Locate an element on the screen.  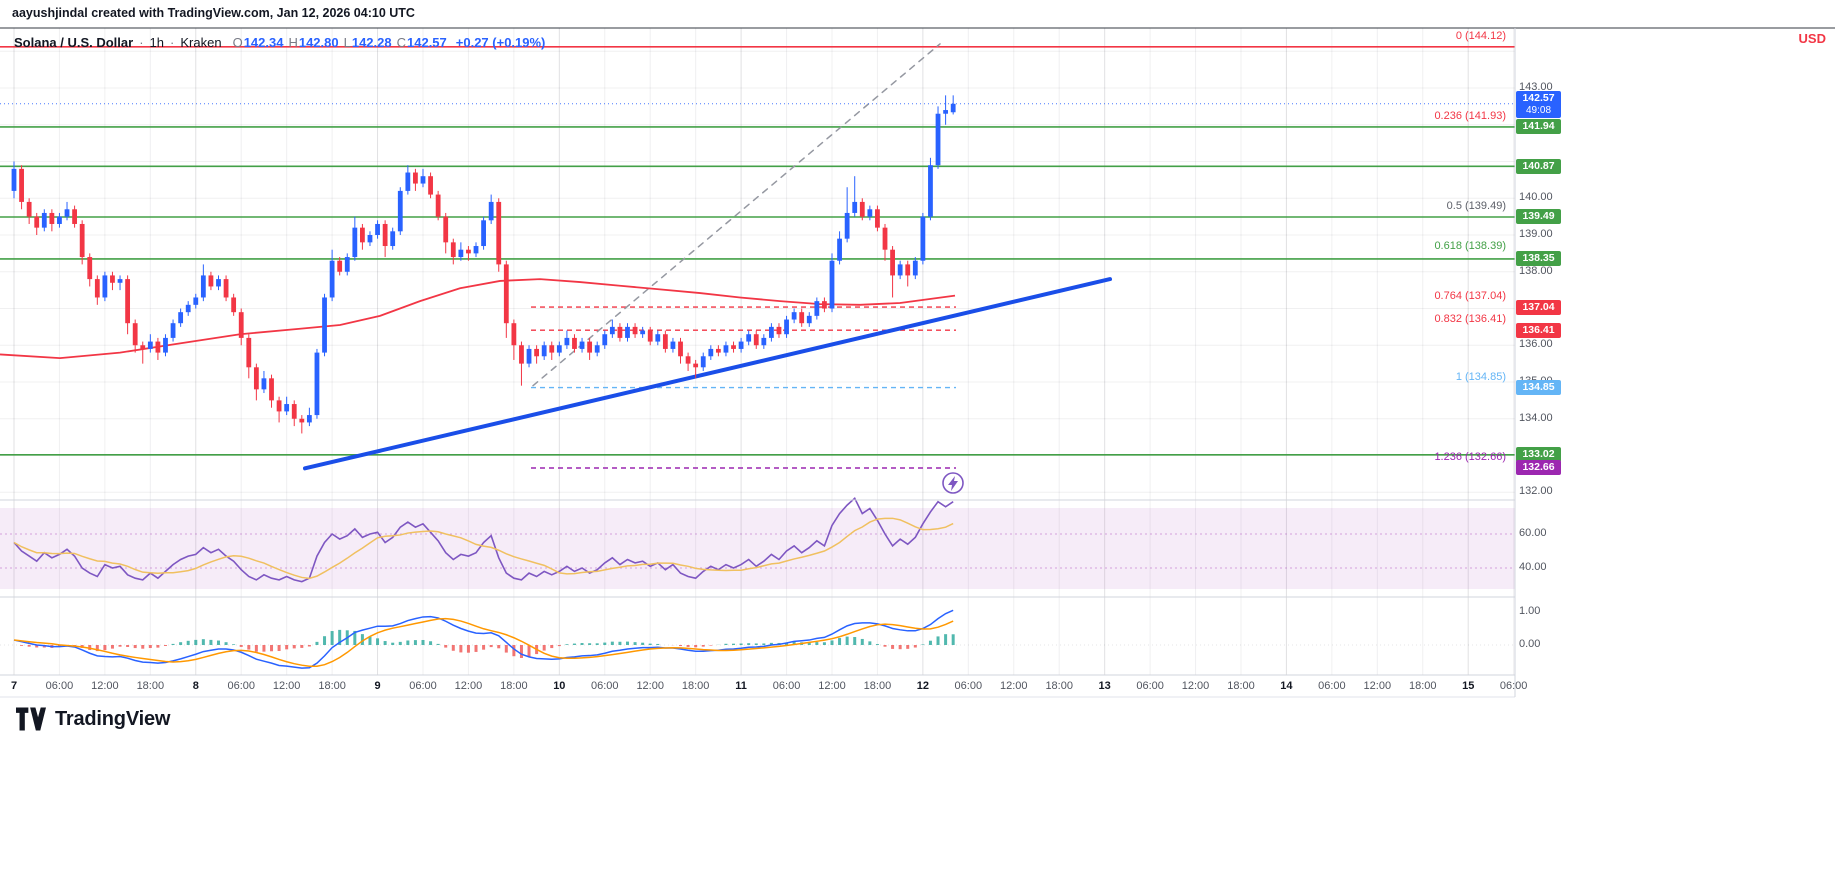
high-readout: H142.80 is located at coordinates (313, 42).